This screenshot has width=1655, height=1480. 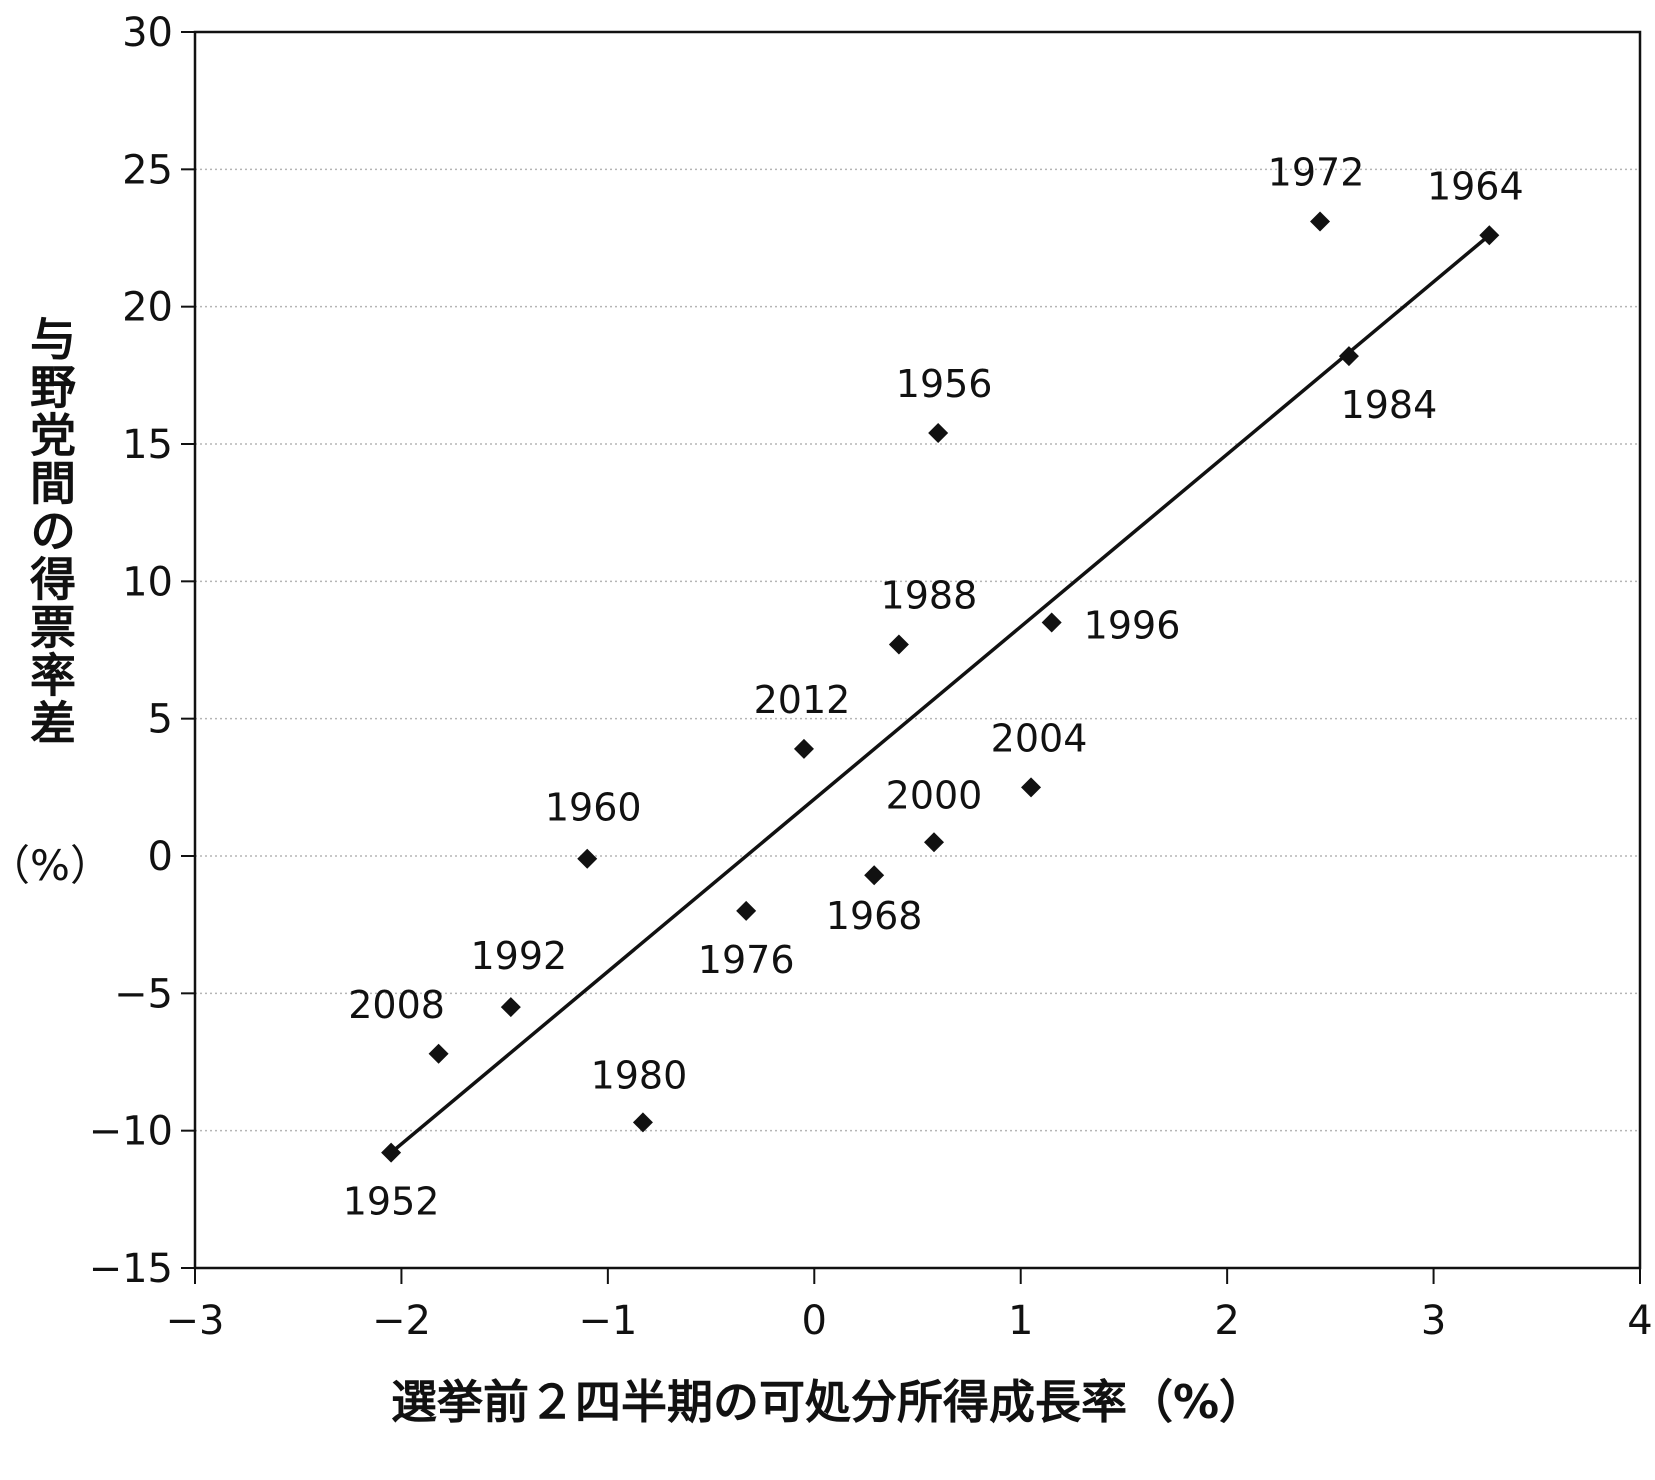 I want to click on point-label-1964: 1964, so click(x=1475, y=186).